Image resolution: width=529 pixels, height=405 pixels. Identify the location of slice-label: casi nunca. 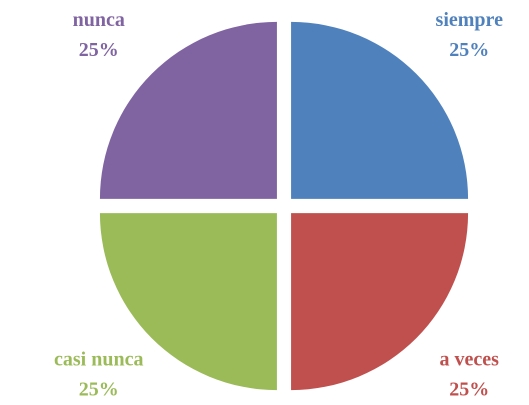
(98, 359).